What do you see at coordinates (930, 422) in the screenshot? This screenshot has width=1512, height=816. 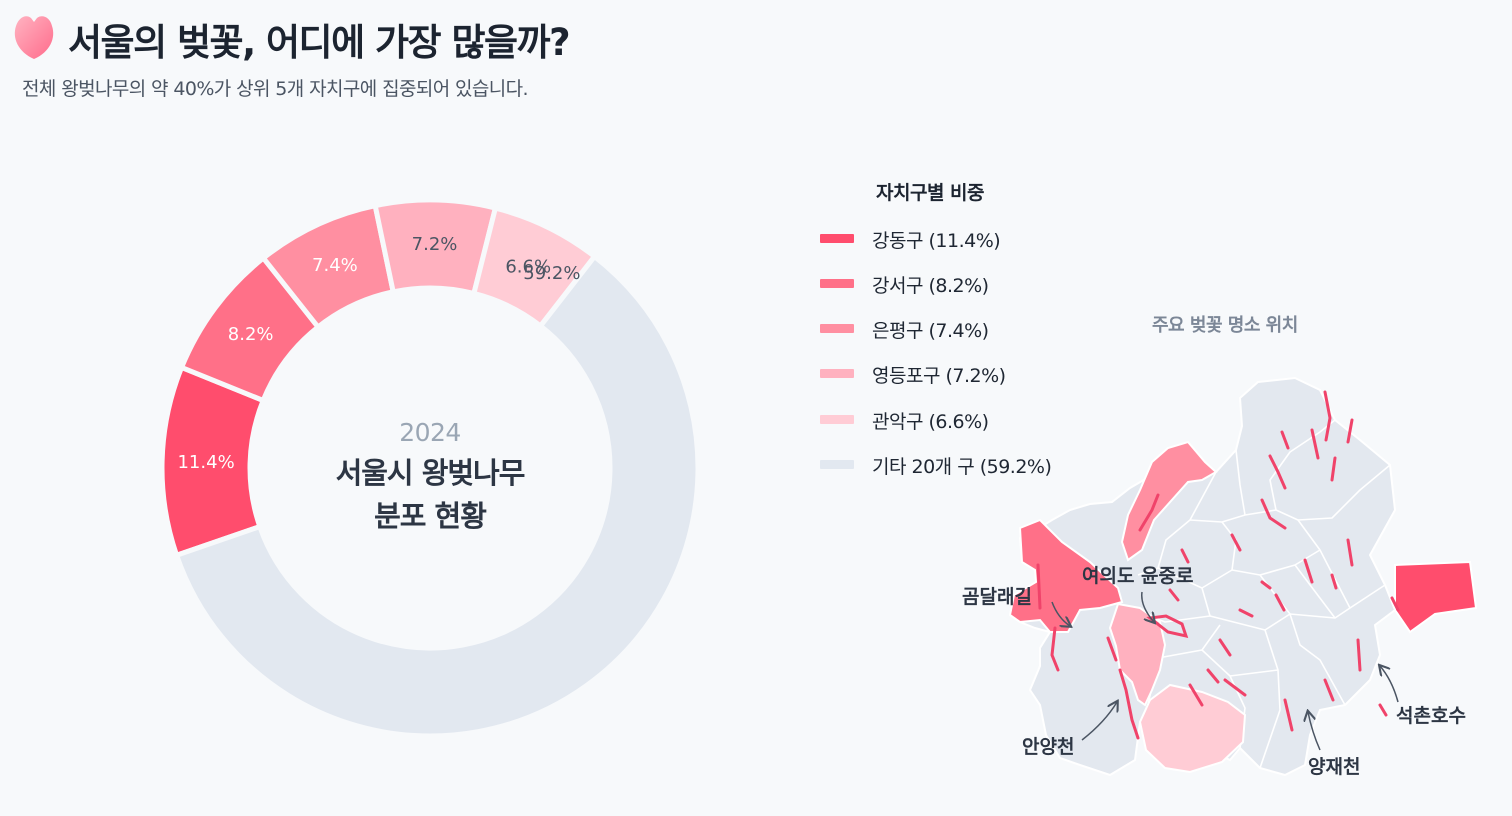 I see `legend-label: 관악구 (6.6%)` at bounding box center [930, 422].